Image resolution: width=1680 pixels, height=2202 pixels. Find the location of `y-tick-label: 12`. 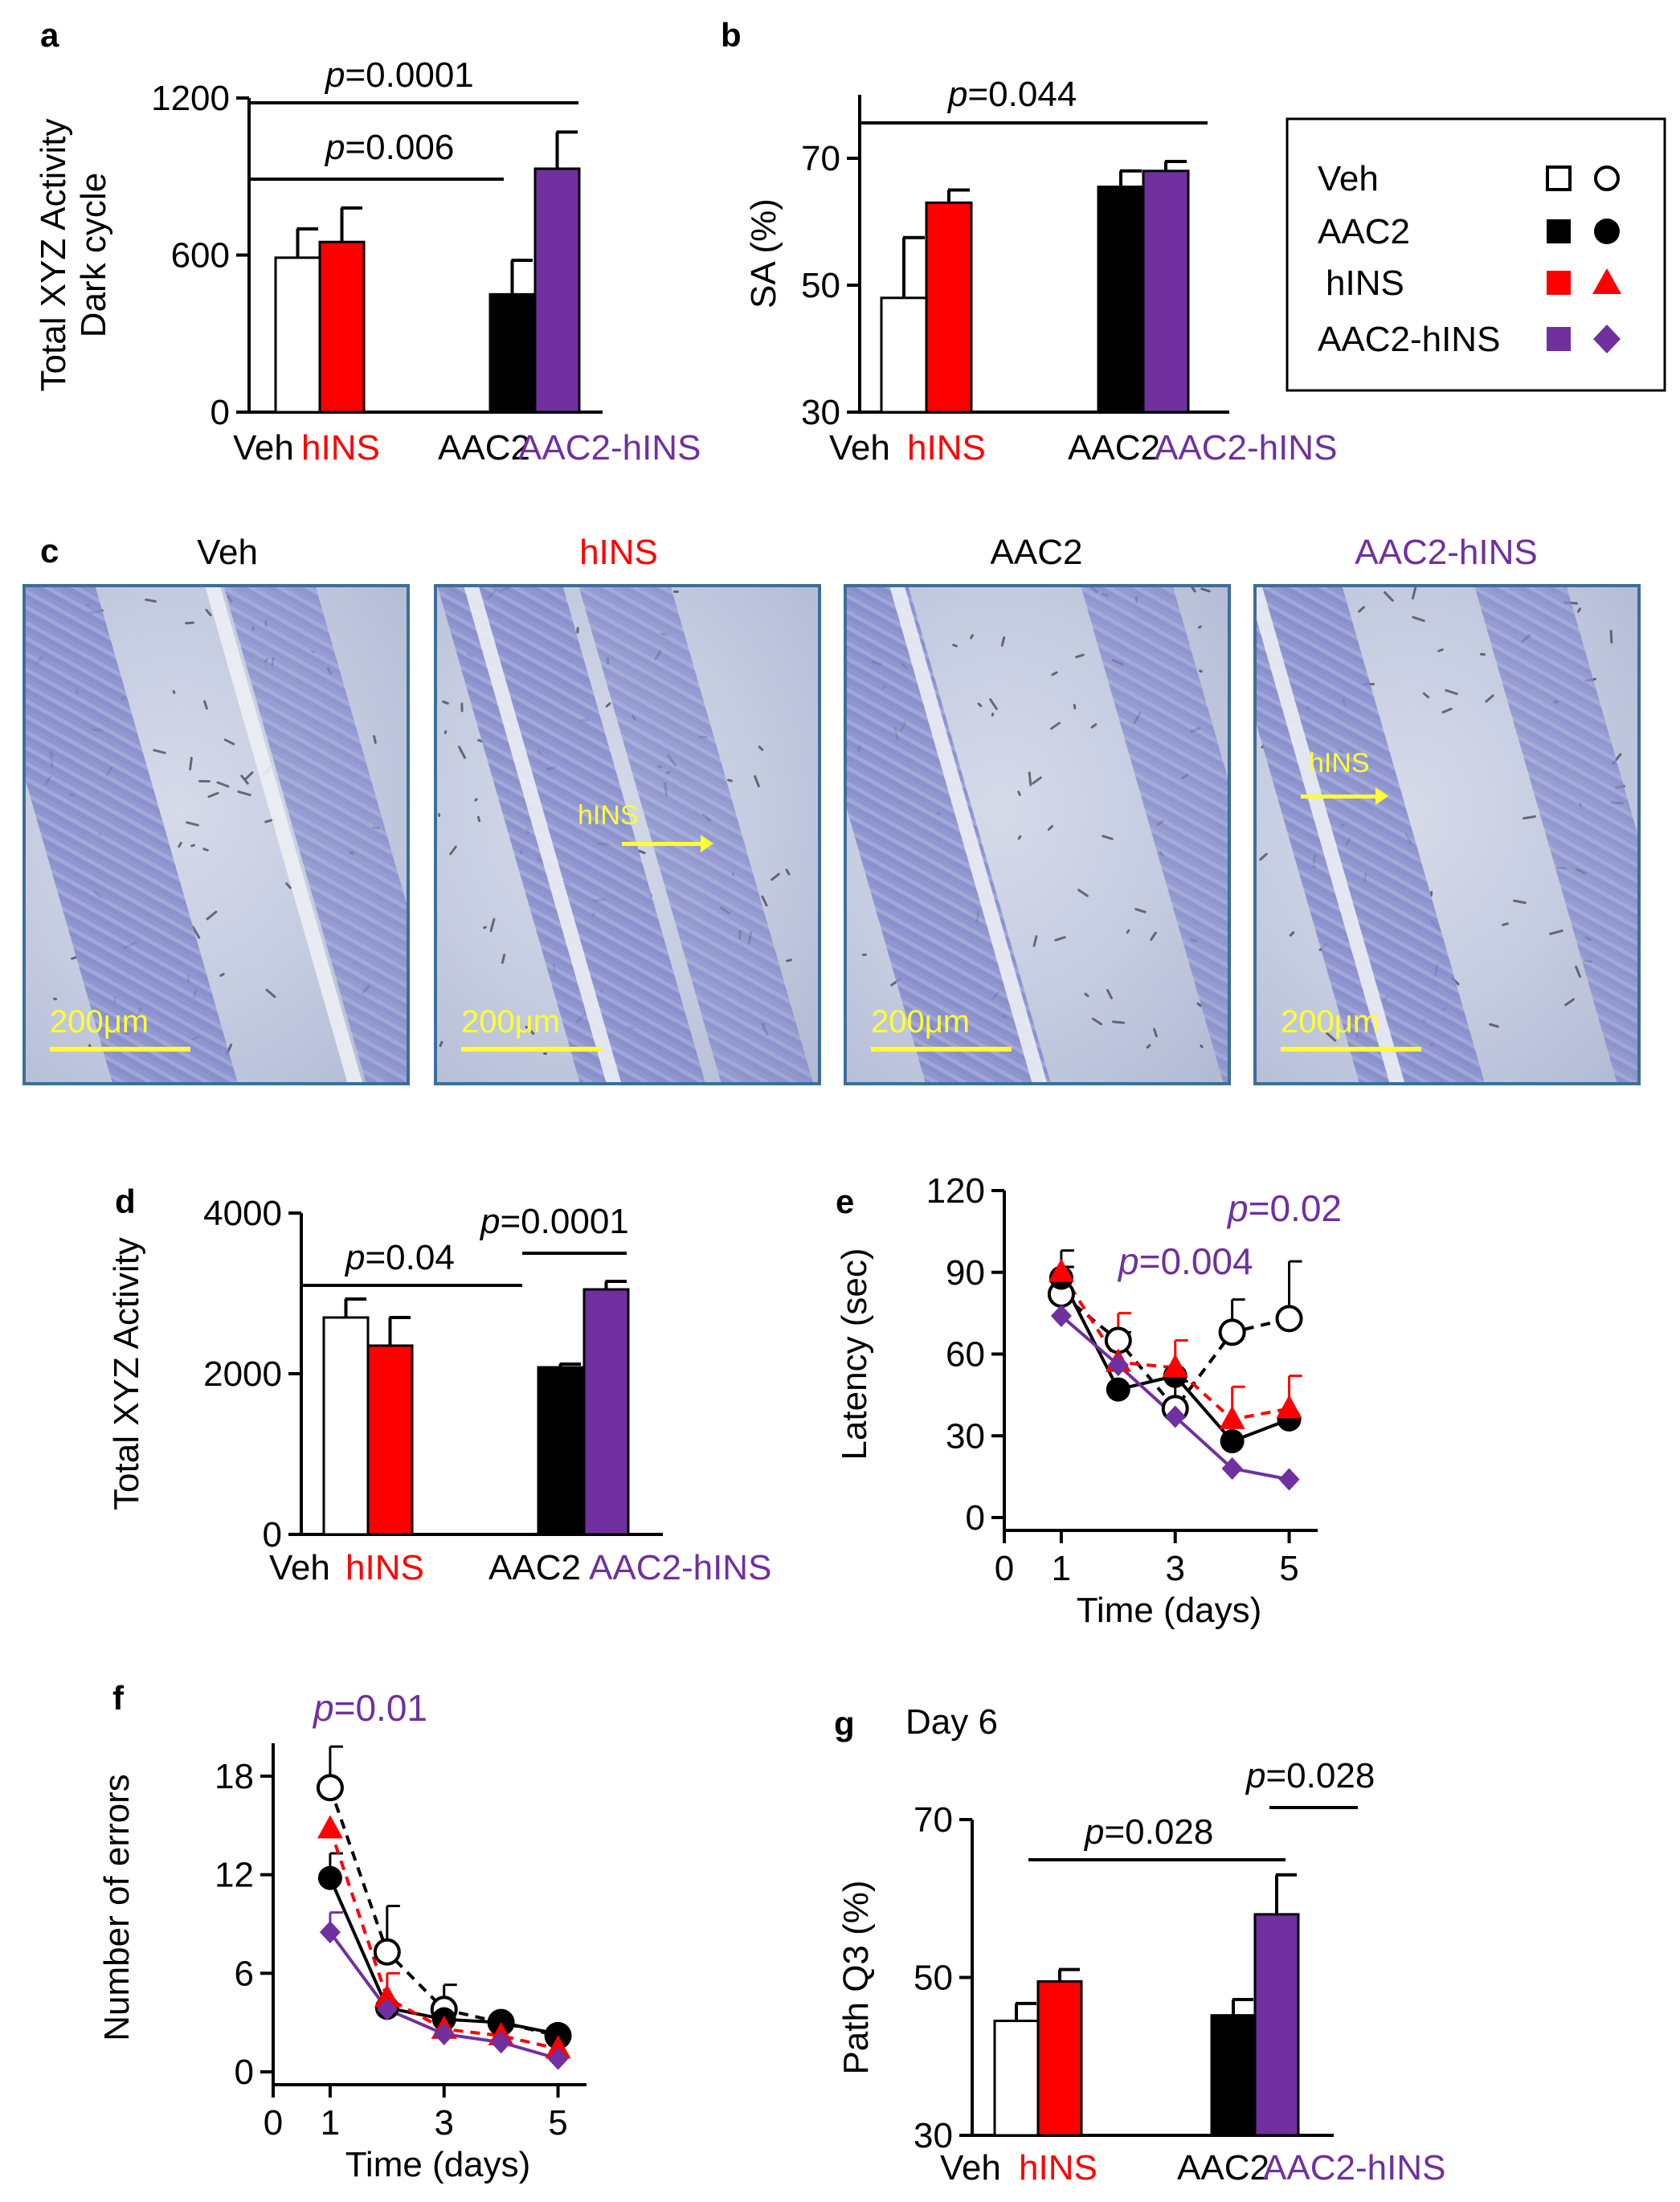

y-tick-label: 12 is located at coordinates (234, 1875).